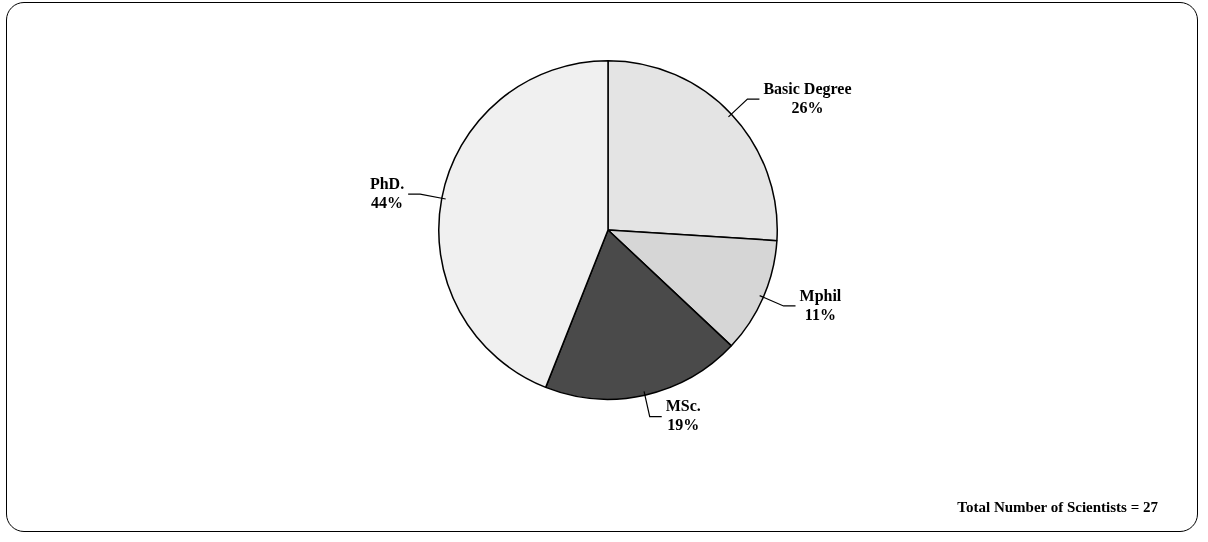  I want to click on data-label: 26%, so click(807, 107).